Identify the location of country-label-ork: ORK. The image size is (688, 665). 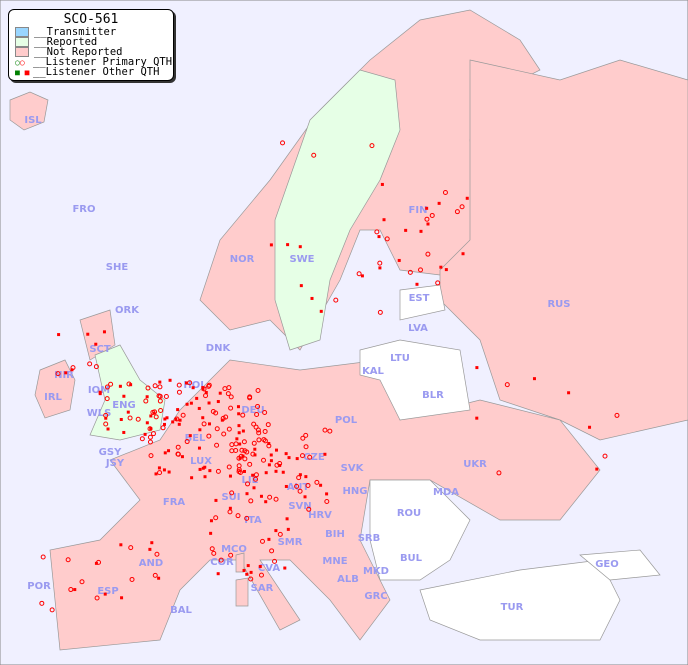
(127, 310).